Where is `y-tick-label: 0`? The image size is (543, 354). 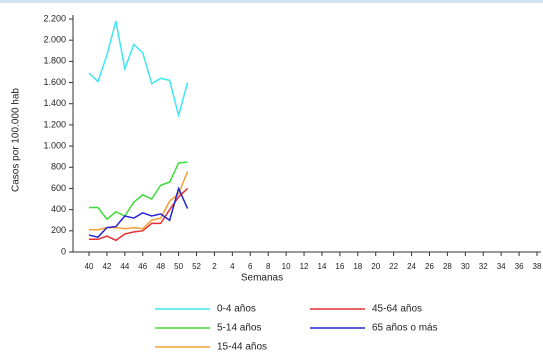
y-tick-label: 0 is located at coordinates (63, 251).